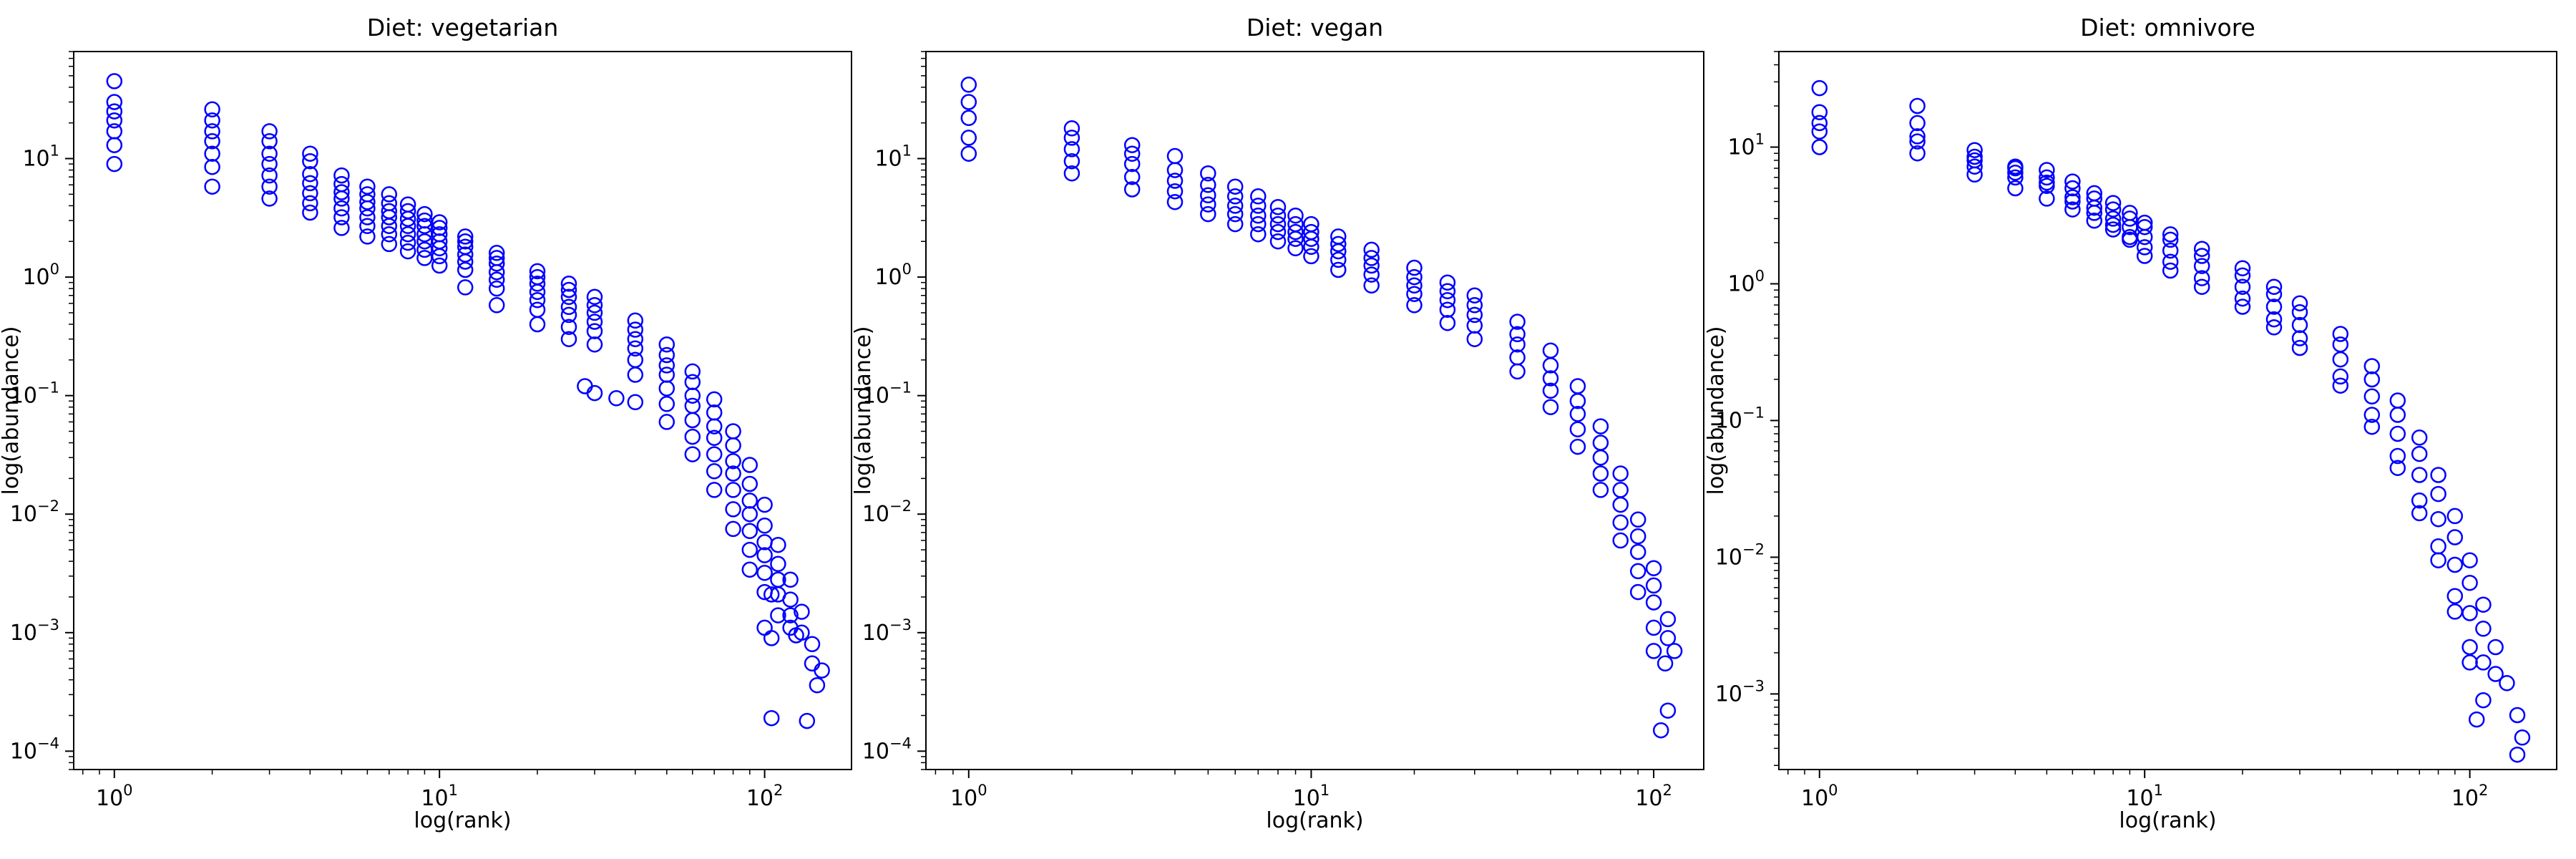 Image resolution: width=2576 pixels, height=859 pixels. Describe the element at coordinates (463, 28) in the screenshot. I see `subplot-title: Diet: vegetarian` at that location.